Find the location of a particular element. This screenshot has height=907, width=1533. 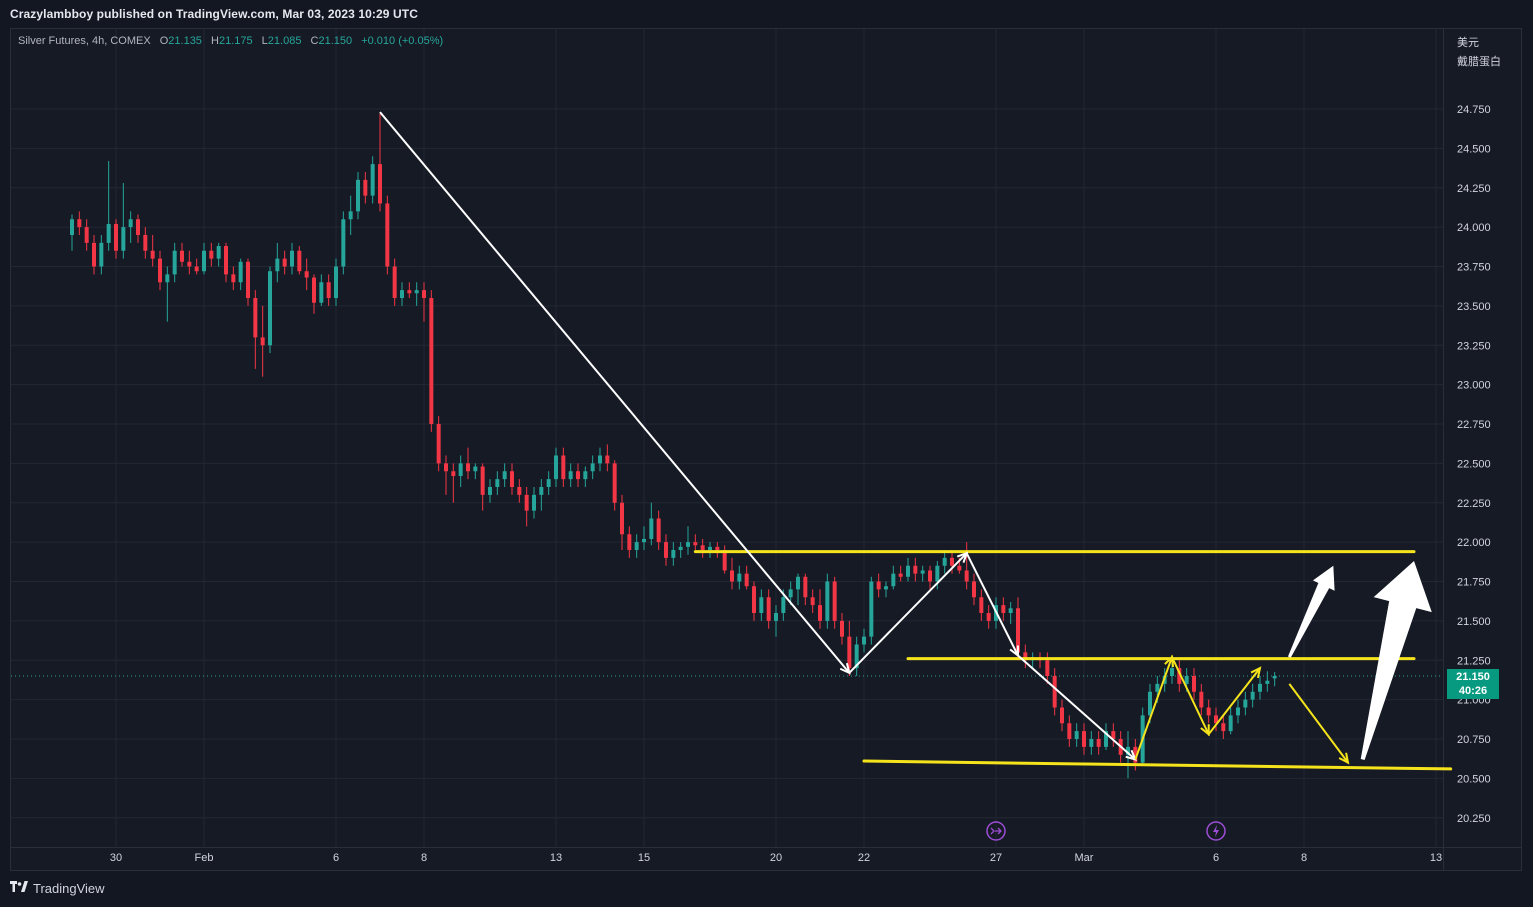

lightning-icon-ring is located at coordinates (1216, 831).